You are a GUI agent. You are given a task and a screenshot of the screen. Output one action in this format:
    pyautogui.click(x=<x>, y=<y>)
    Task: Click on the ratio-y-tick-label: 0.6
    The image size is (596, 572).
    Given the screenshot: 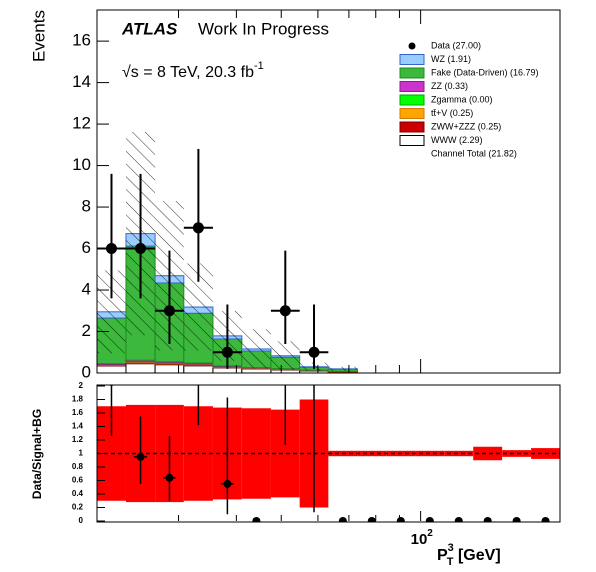 What is the action you would take?
    pyautogui.click(x=78, y=480)
    